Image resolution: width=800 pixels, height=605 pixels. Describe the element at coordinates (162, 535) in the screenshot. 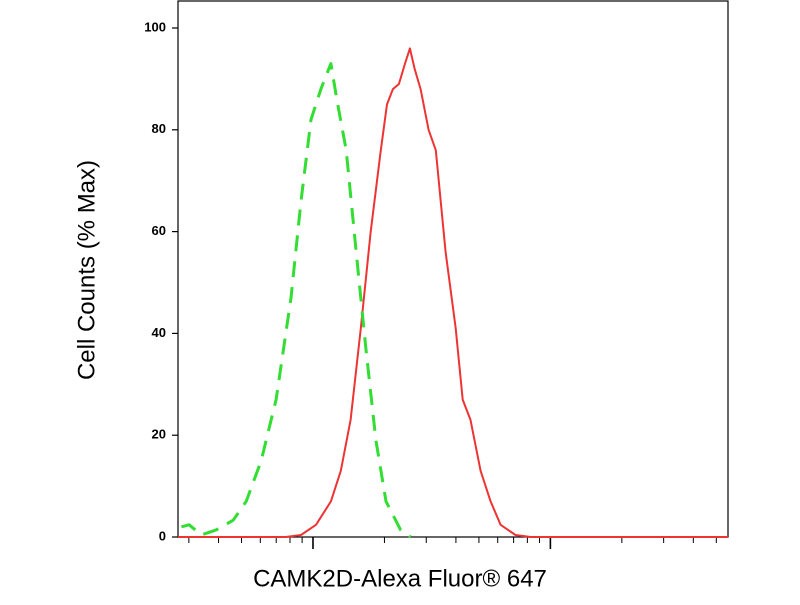

I see `y-tick-label: 0` at that location.